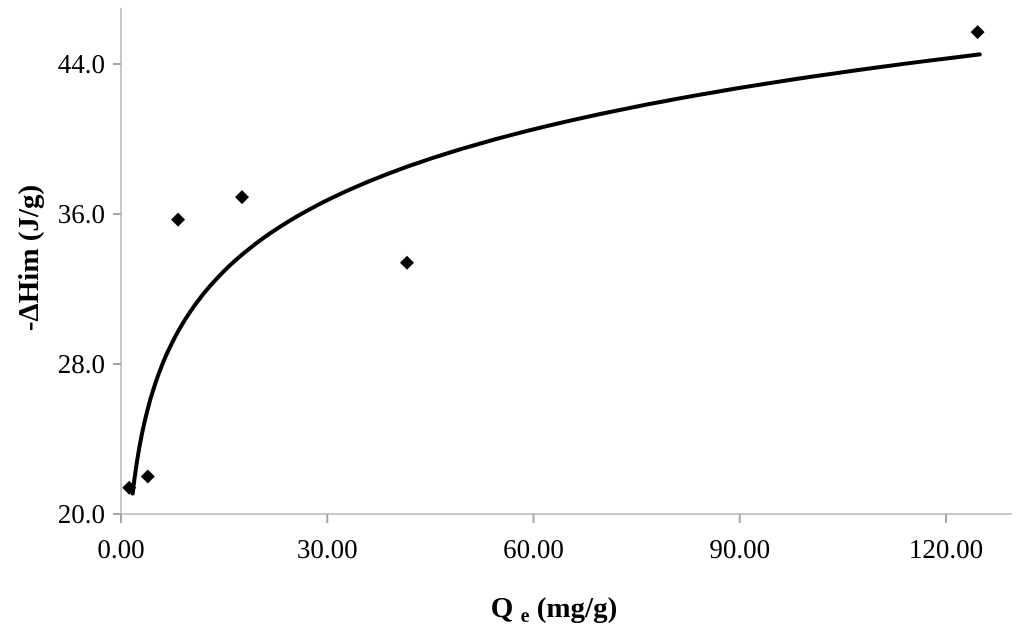  What do you see at coordinates (577, 608) in the screenshot?
I see `x-axis-title-rest: (mg/g)` at bounding box center [577, 608].